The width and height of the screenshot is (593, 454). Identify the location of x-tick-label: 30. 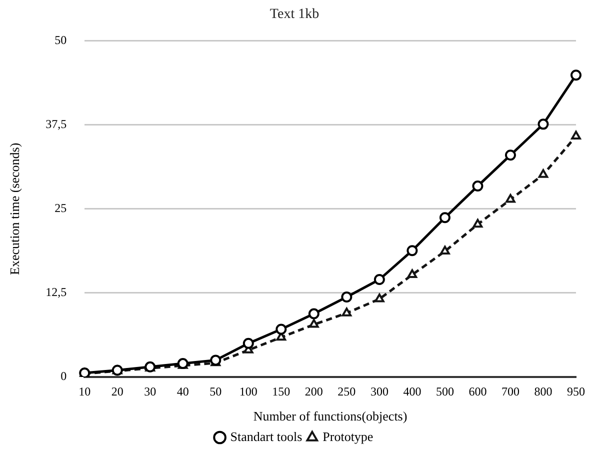
(150, 391).